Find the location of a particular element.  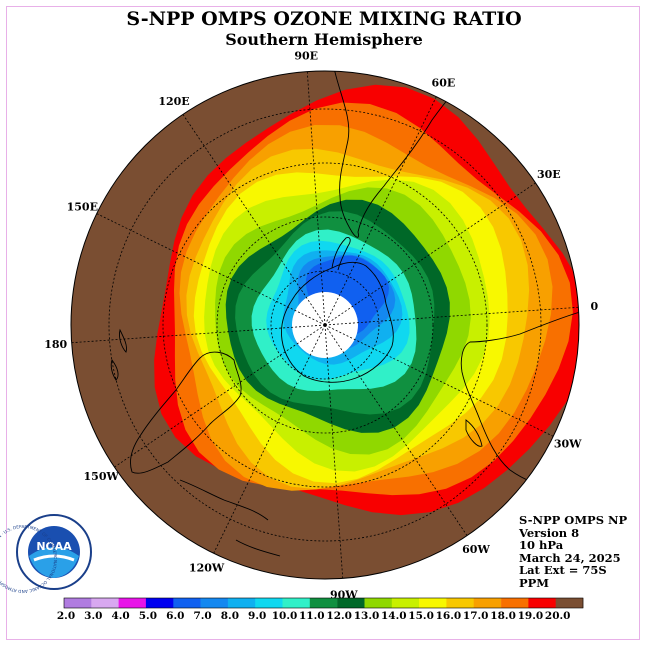

longitude-label: 30W is located at coordinates (568, 443).